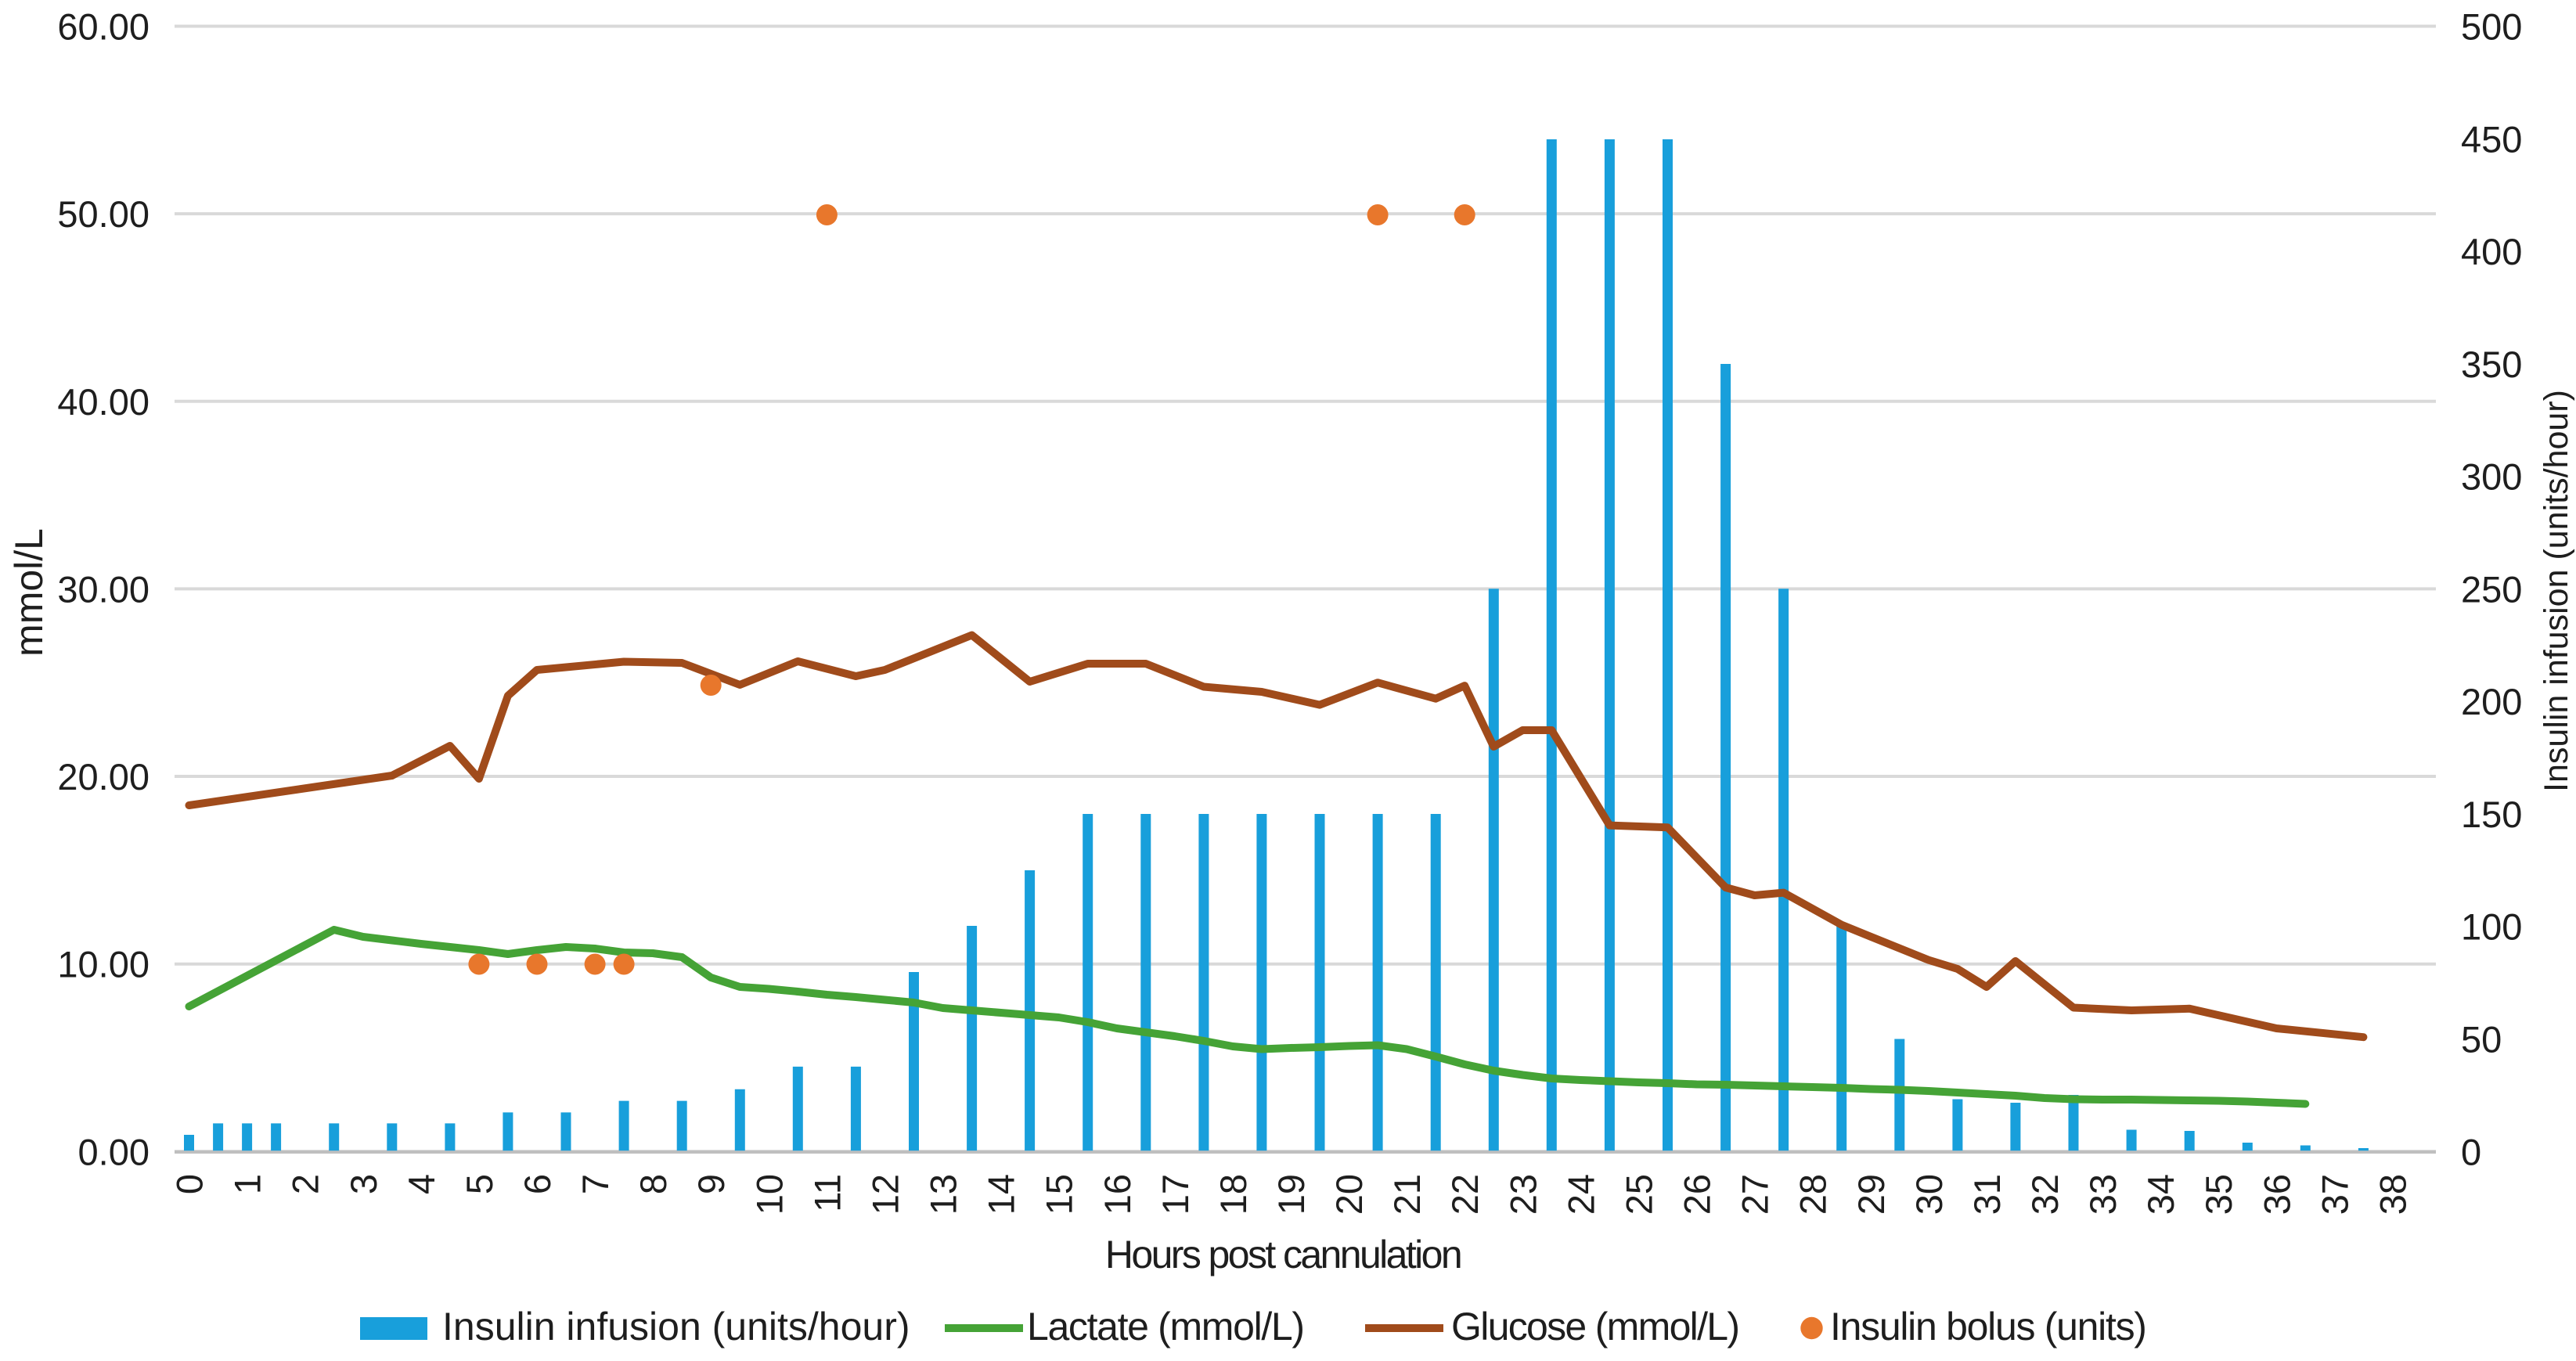 The width and height of the screenshot is (2576, 1361). I want to click on svg-text: Insulin bolus (units), so click(1988, 1327).